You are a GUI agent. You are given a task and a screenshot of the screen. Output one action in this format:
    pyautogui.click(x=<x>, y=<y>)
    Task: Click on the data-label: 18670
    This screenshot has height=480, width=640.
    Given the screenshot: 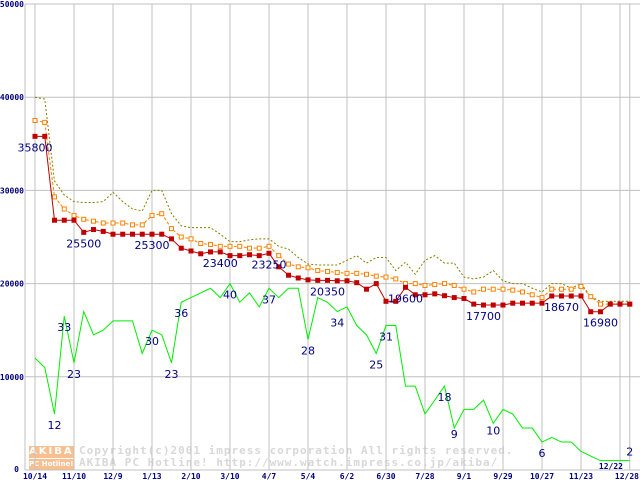 What is the action you would take?
    pyautogui.click(x=561, y=307)
    